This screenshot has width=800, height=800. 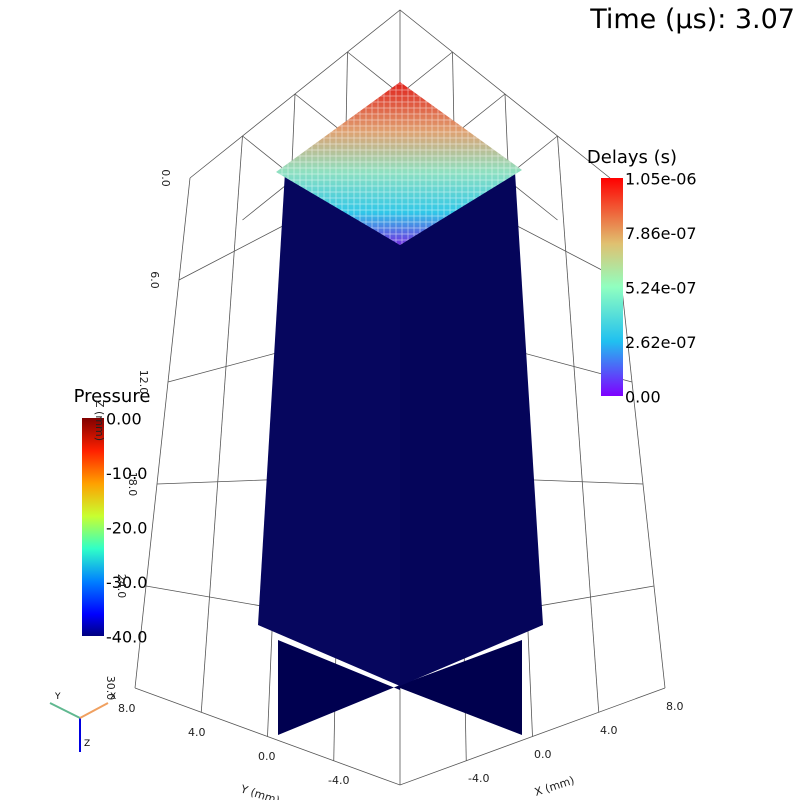 What do you see at coordinates (478, 778) in the screenshot?
I see `x-tick-label: -4.0` at bounding box center [478, 778].